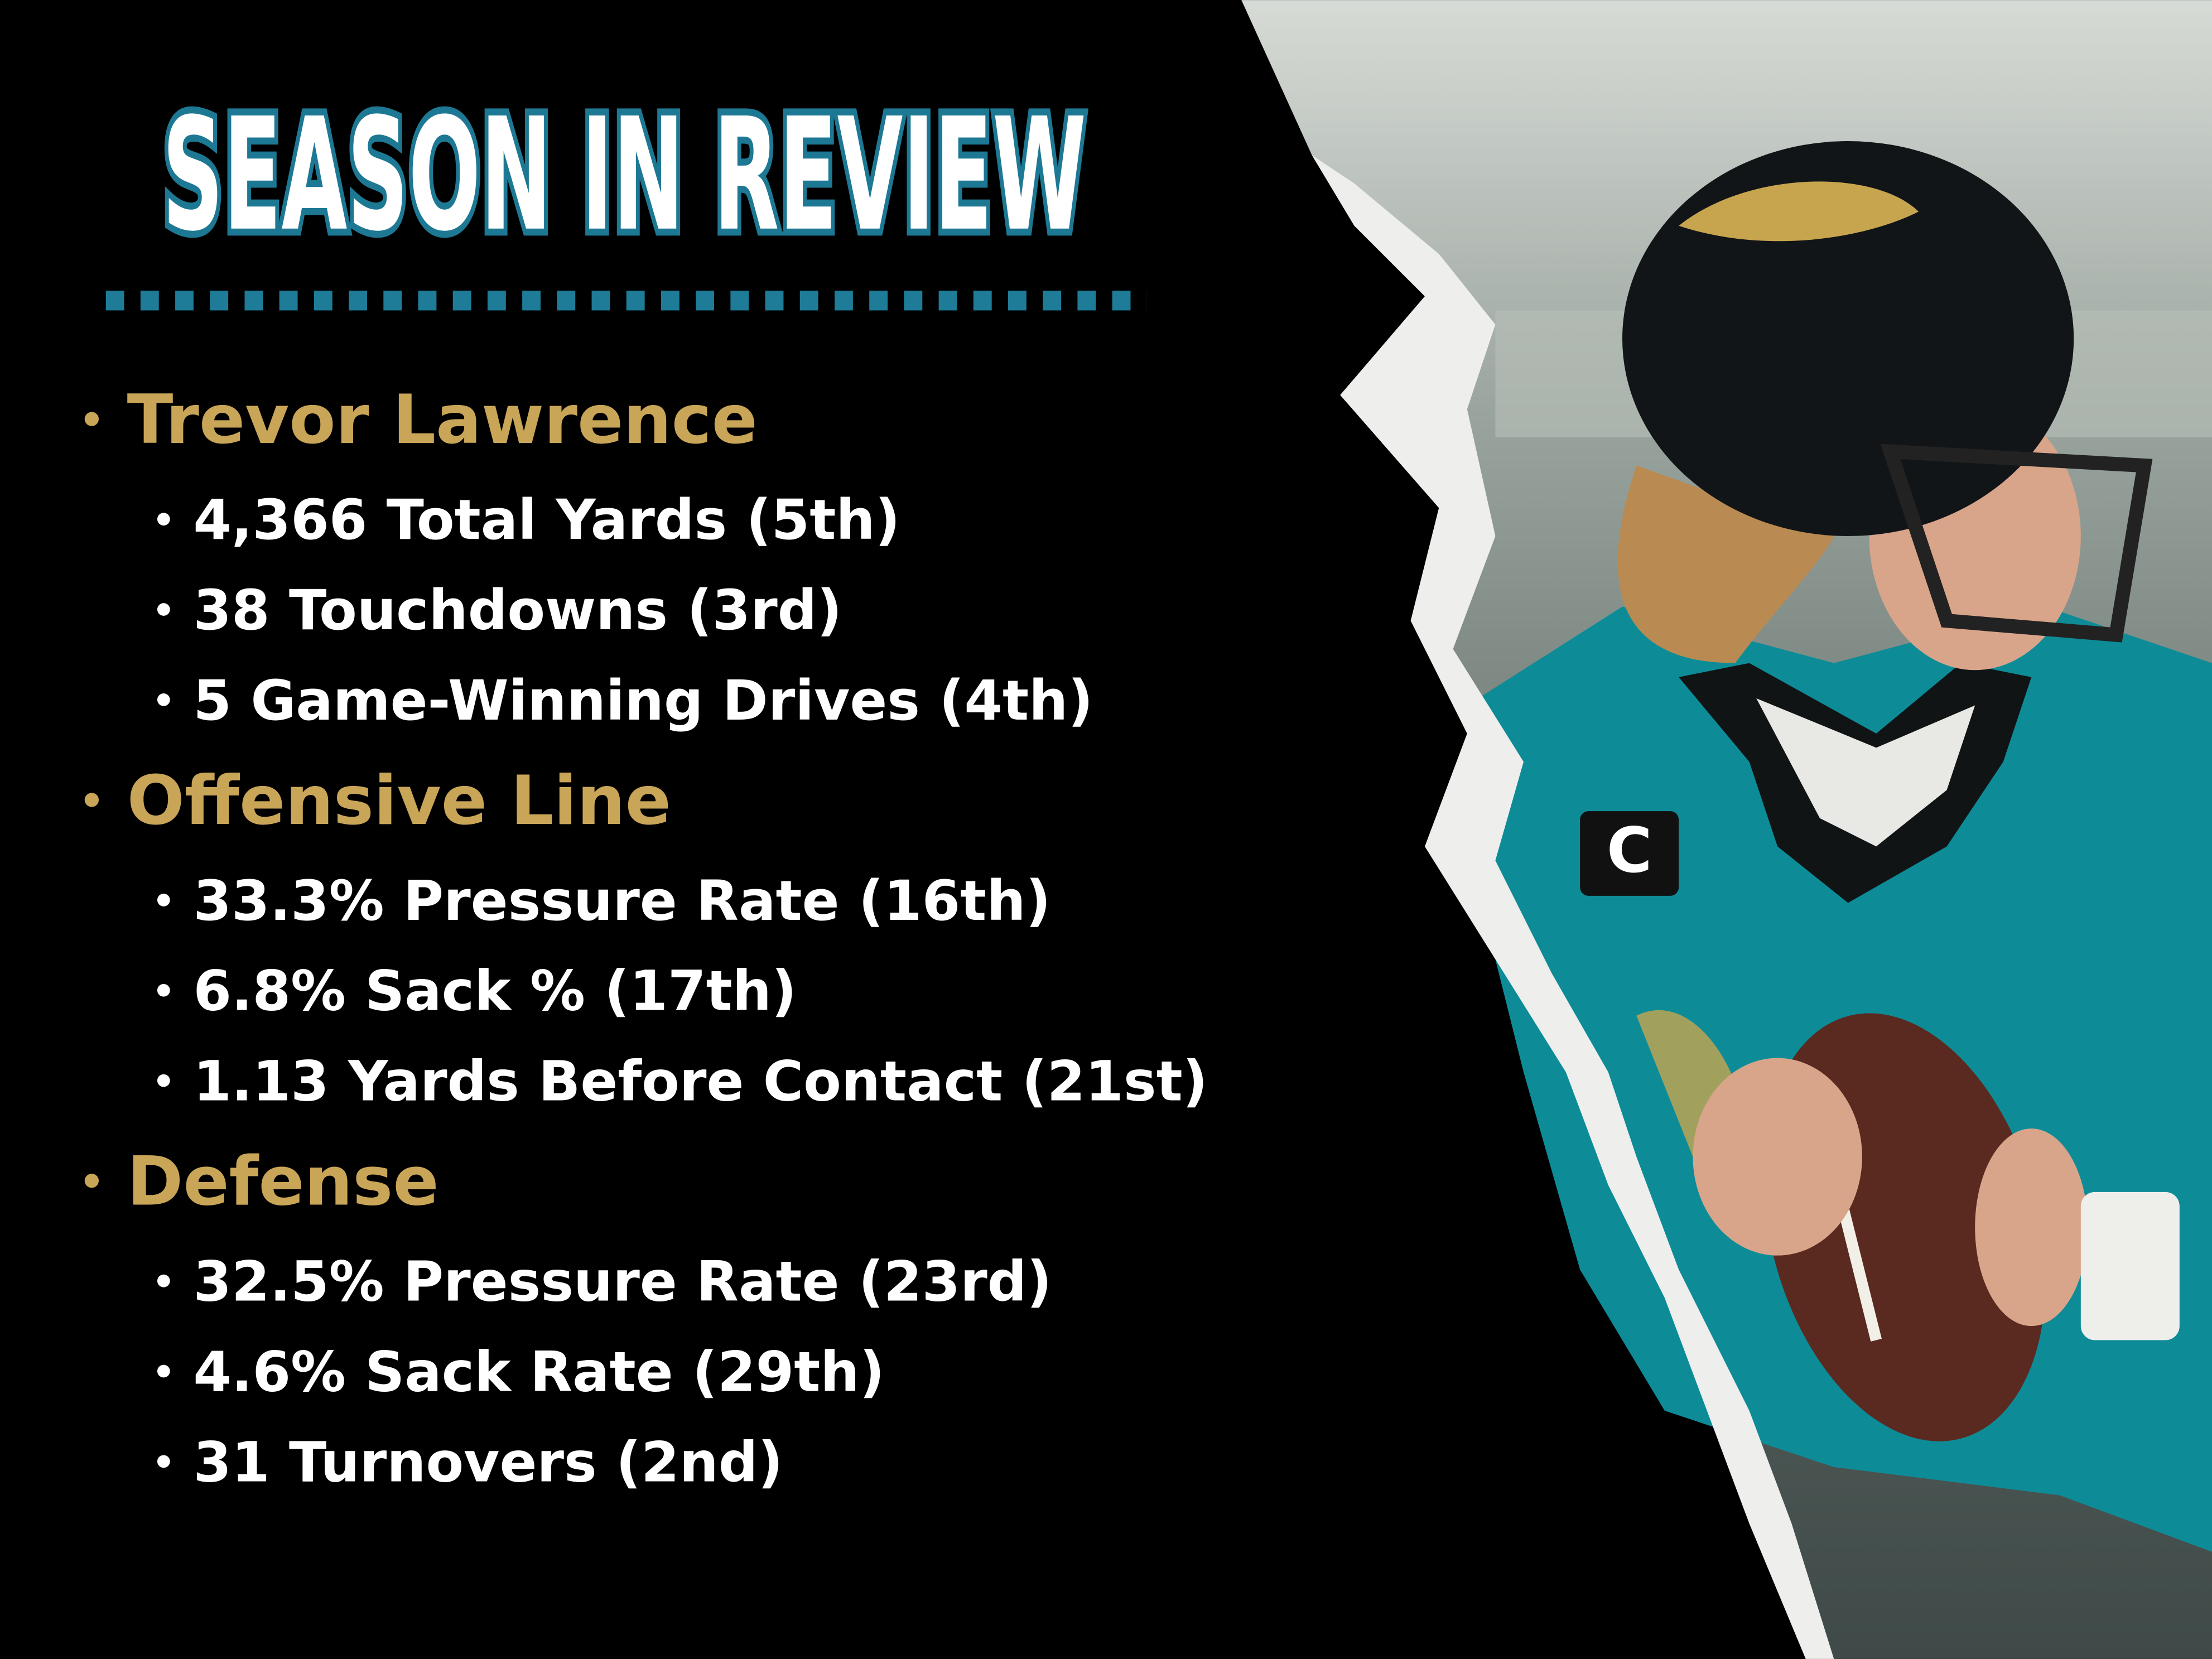  What do you see at coordinates (546, 520) in the screenshot?
I see `stat-item: 4,366 Total Yards (5th)` at bounding box center [546, 520].